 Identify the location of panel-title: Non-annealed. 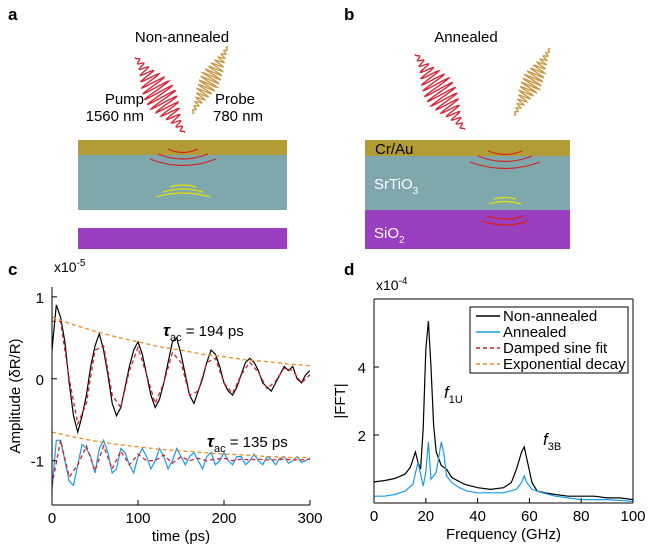
(182, 37).